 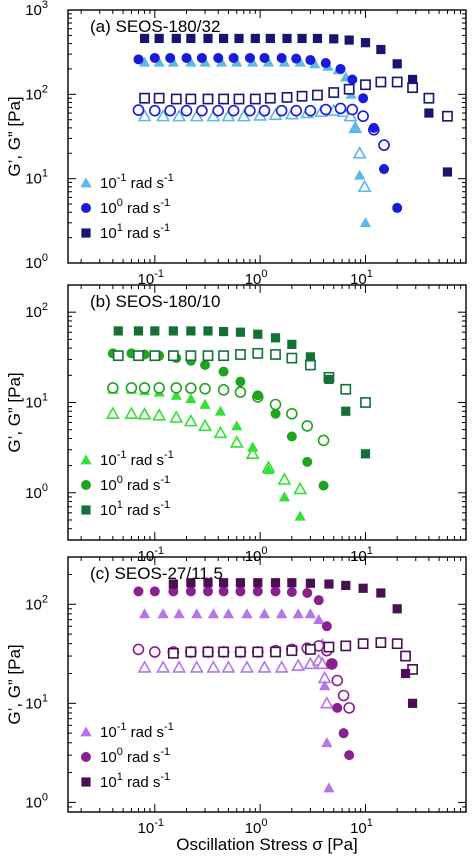 What do you see at coordinates (36, 311) in the screenshot?
I see `y-tick-label: 10²` at bounding box center [36, 311].